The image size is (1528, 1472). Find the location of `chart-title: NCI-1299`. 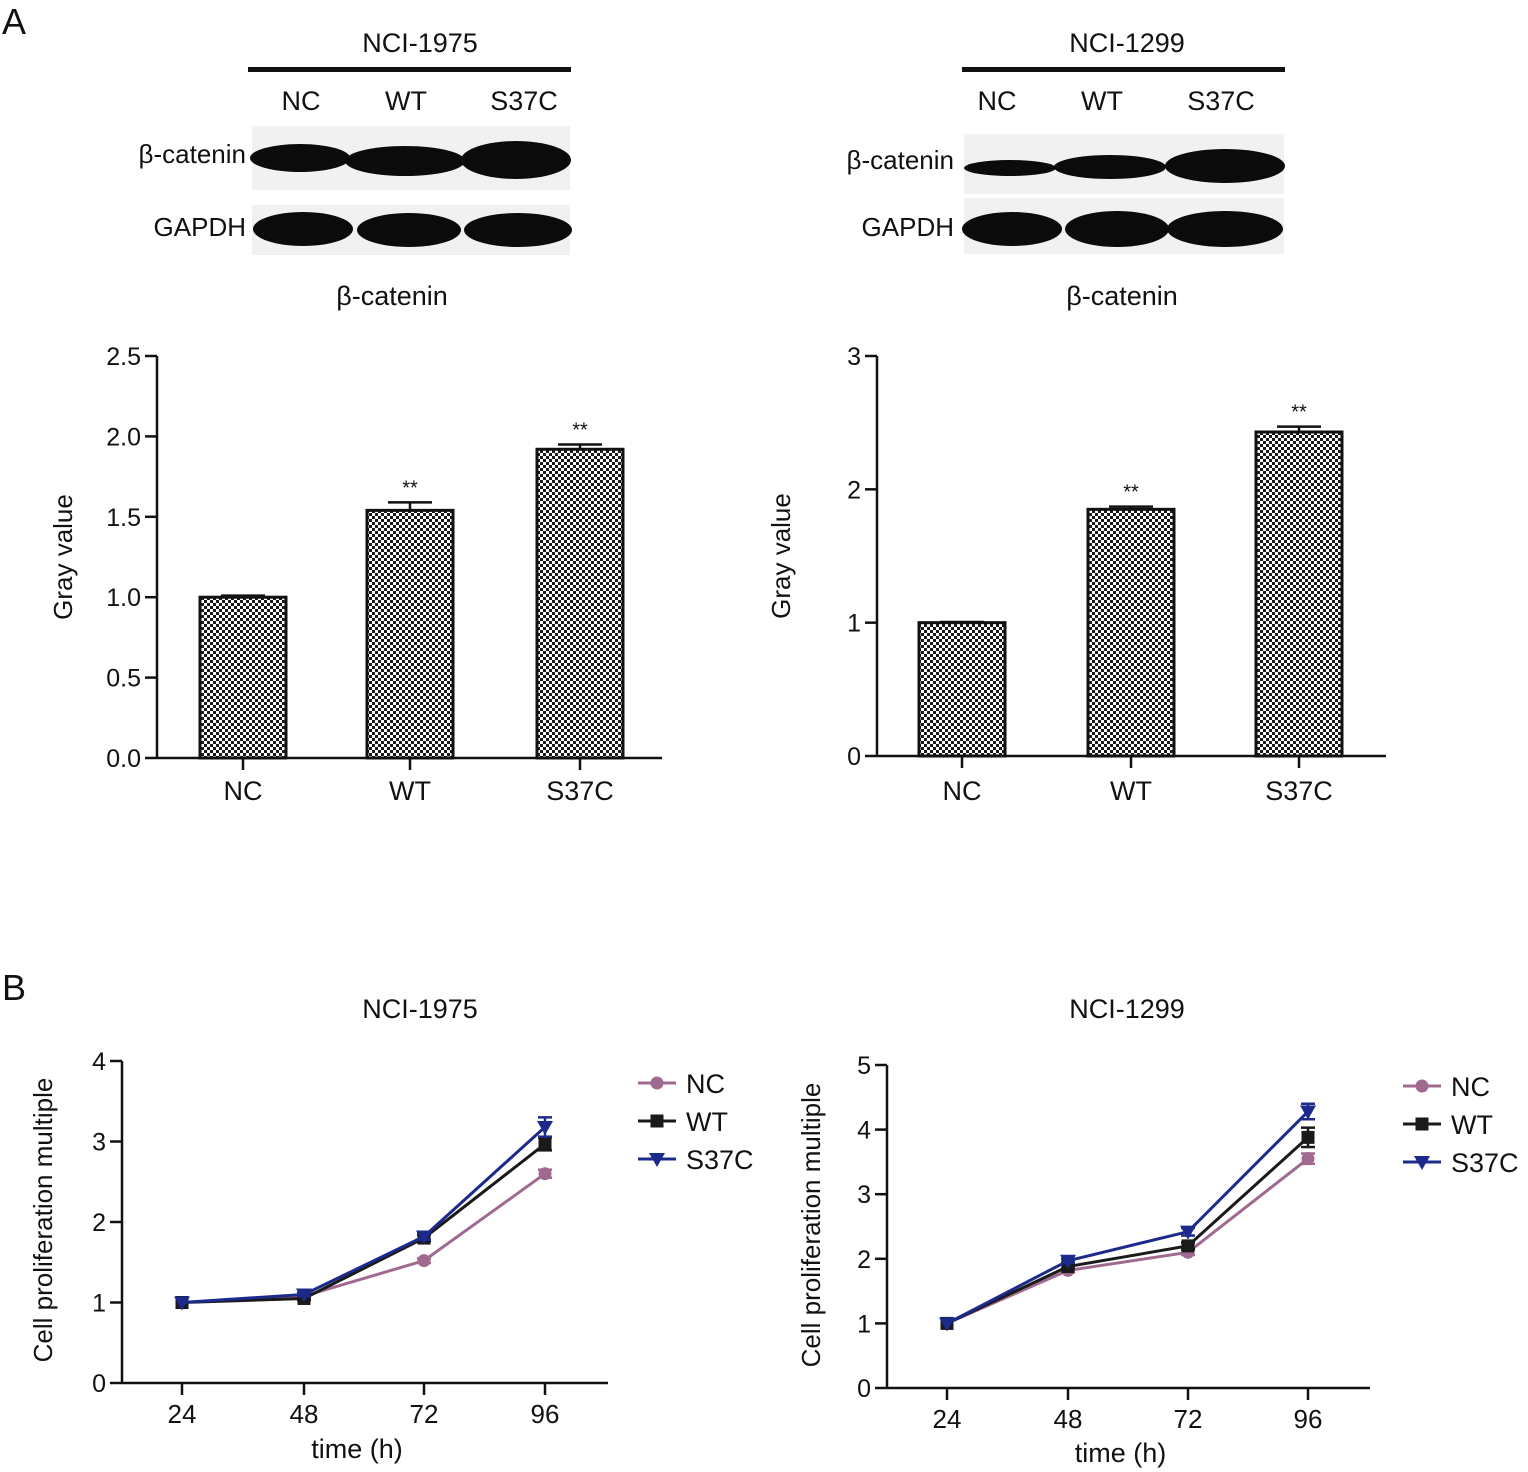

chart-title: NCI-1299 is located at coordinates (1127, 1009).